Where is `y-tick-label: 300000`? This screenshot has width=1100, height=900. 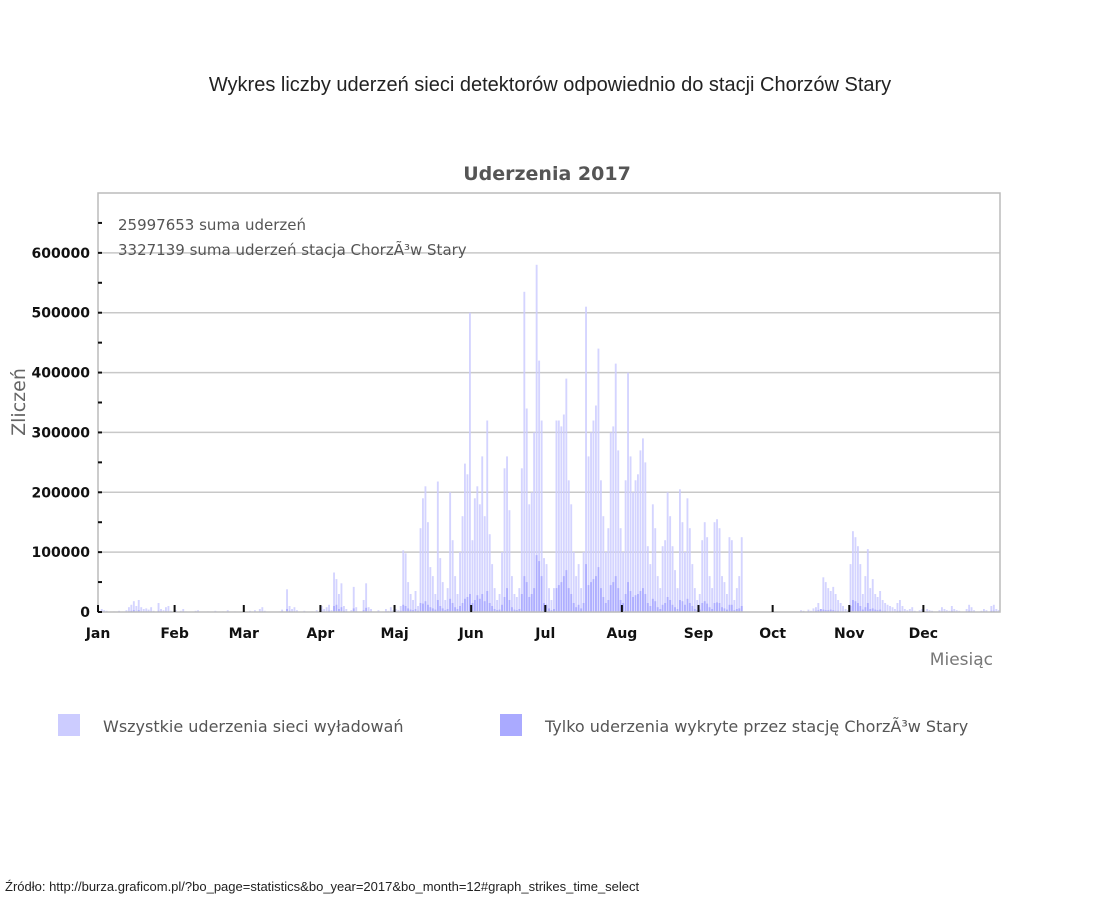
y-tick-label: 300000 is located at coordinates (61, 433).